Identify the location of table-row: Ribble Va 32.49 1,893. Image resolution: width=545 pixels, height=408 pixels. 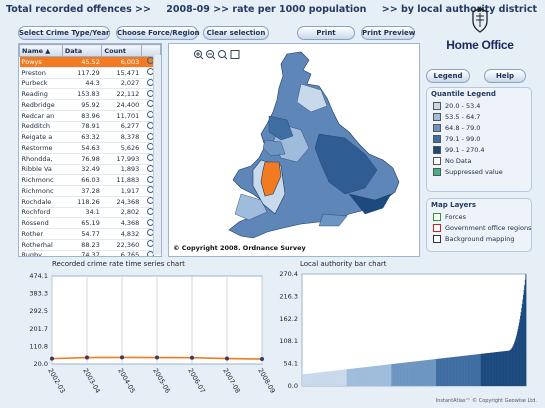
(90, 170).